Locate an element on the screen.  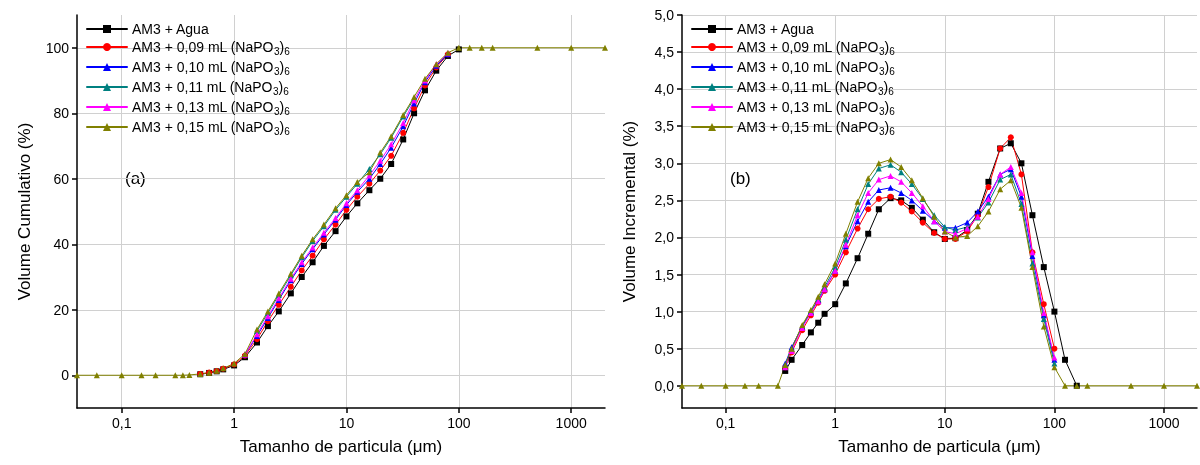
y-tick-label: 1,0 is located at coordinates (664, 311).